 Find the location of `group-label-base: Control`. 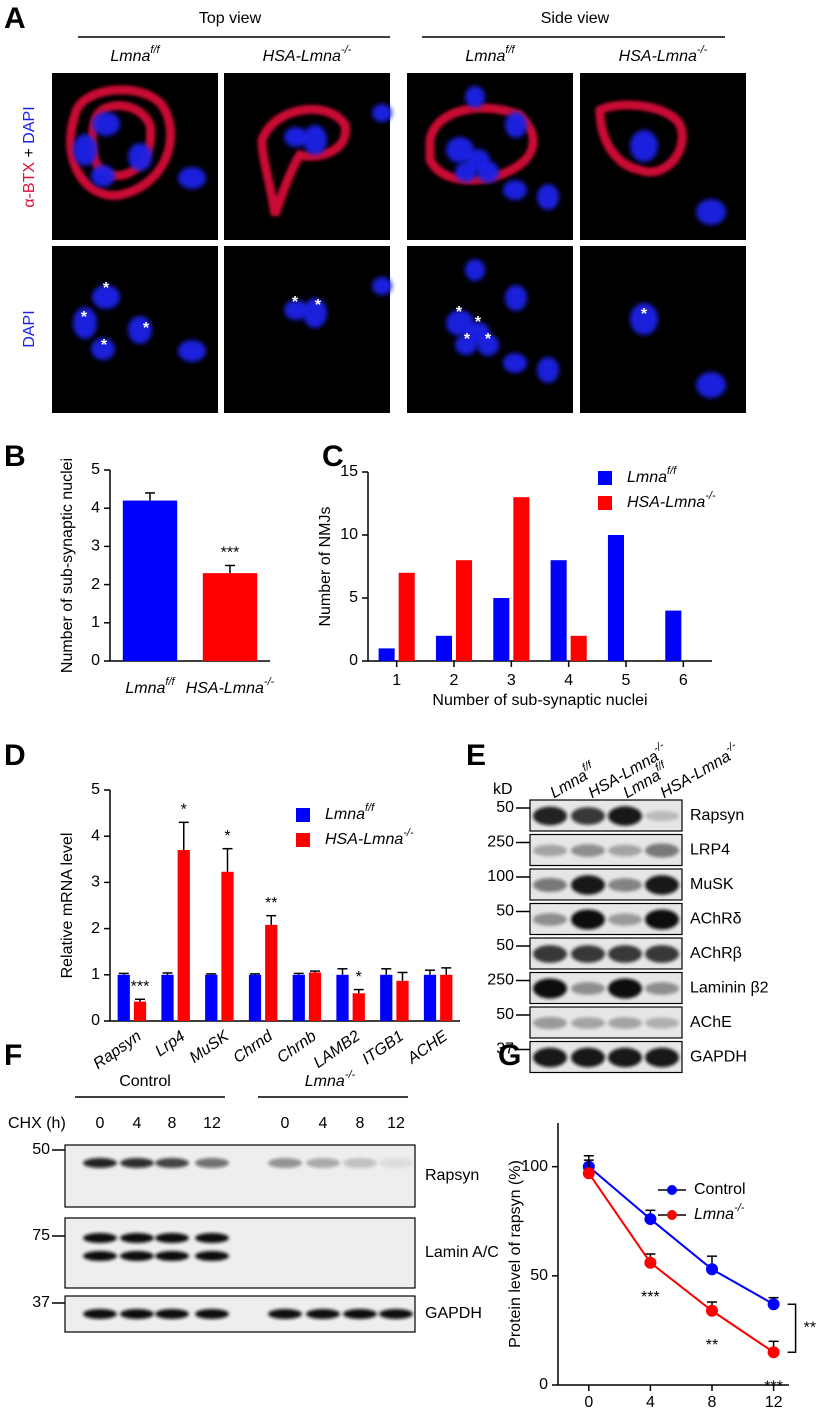

group-label-base: Control is located at coordinates (145, 1081).